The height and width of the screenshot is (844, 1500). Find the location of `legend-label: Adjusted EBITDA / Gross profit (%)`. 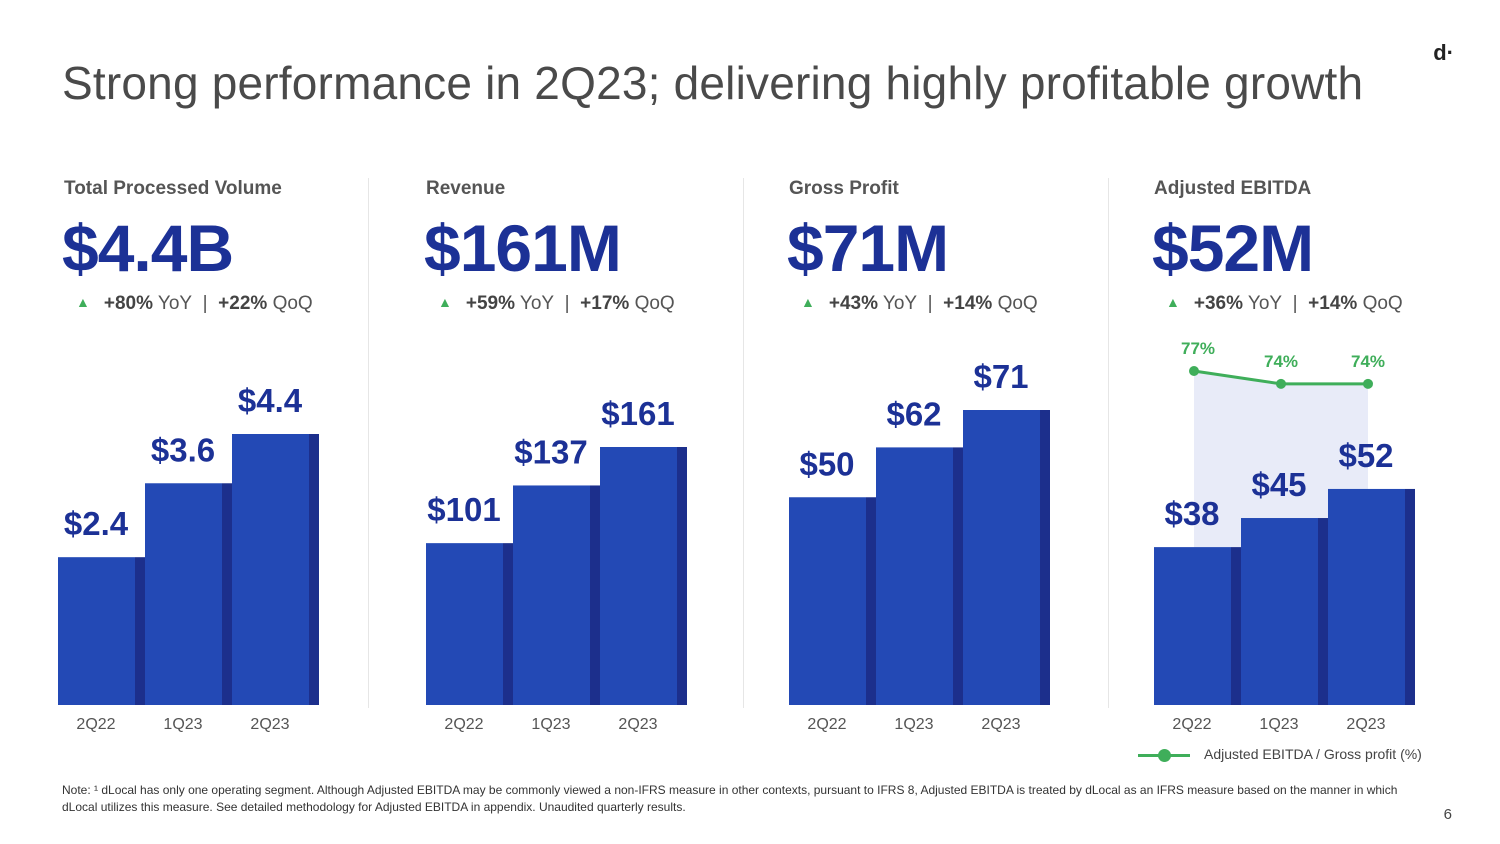

legend-label: Adjusted EBITDA / Gross profit (%) is located at coordinates (1313, 754).